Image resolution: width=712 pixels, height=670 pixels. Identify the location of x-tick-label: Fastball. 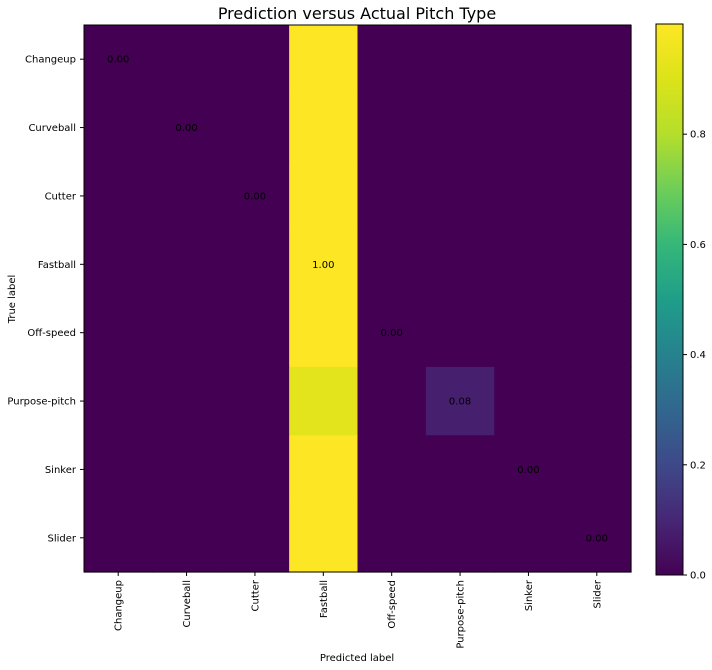
(324, 599).